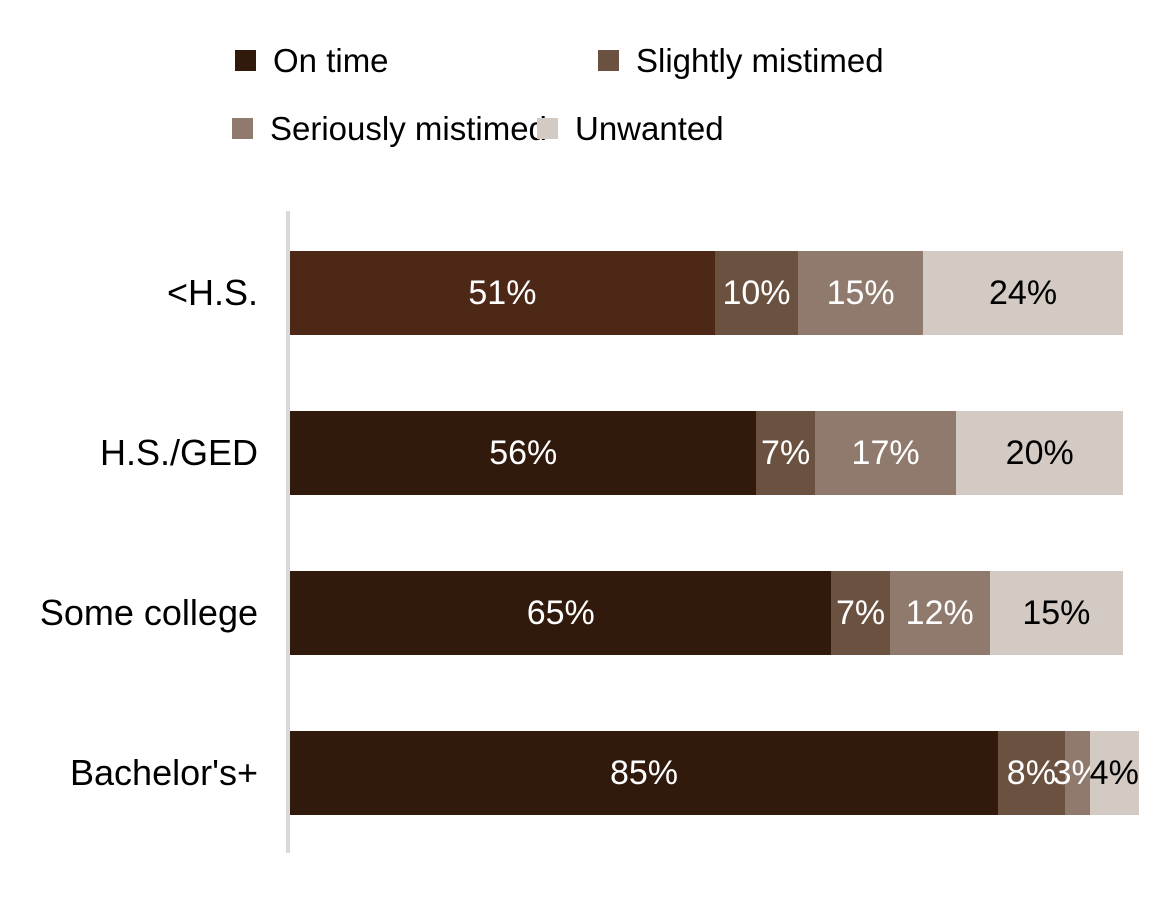  I want to click on bar-segment: 51%, so click(502, 293).